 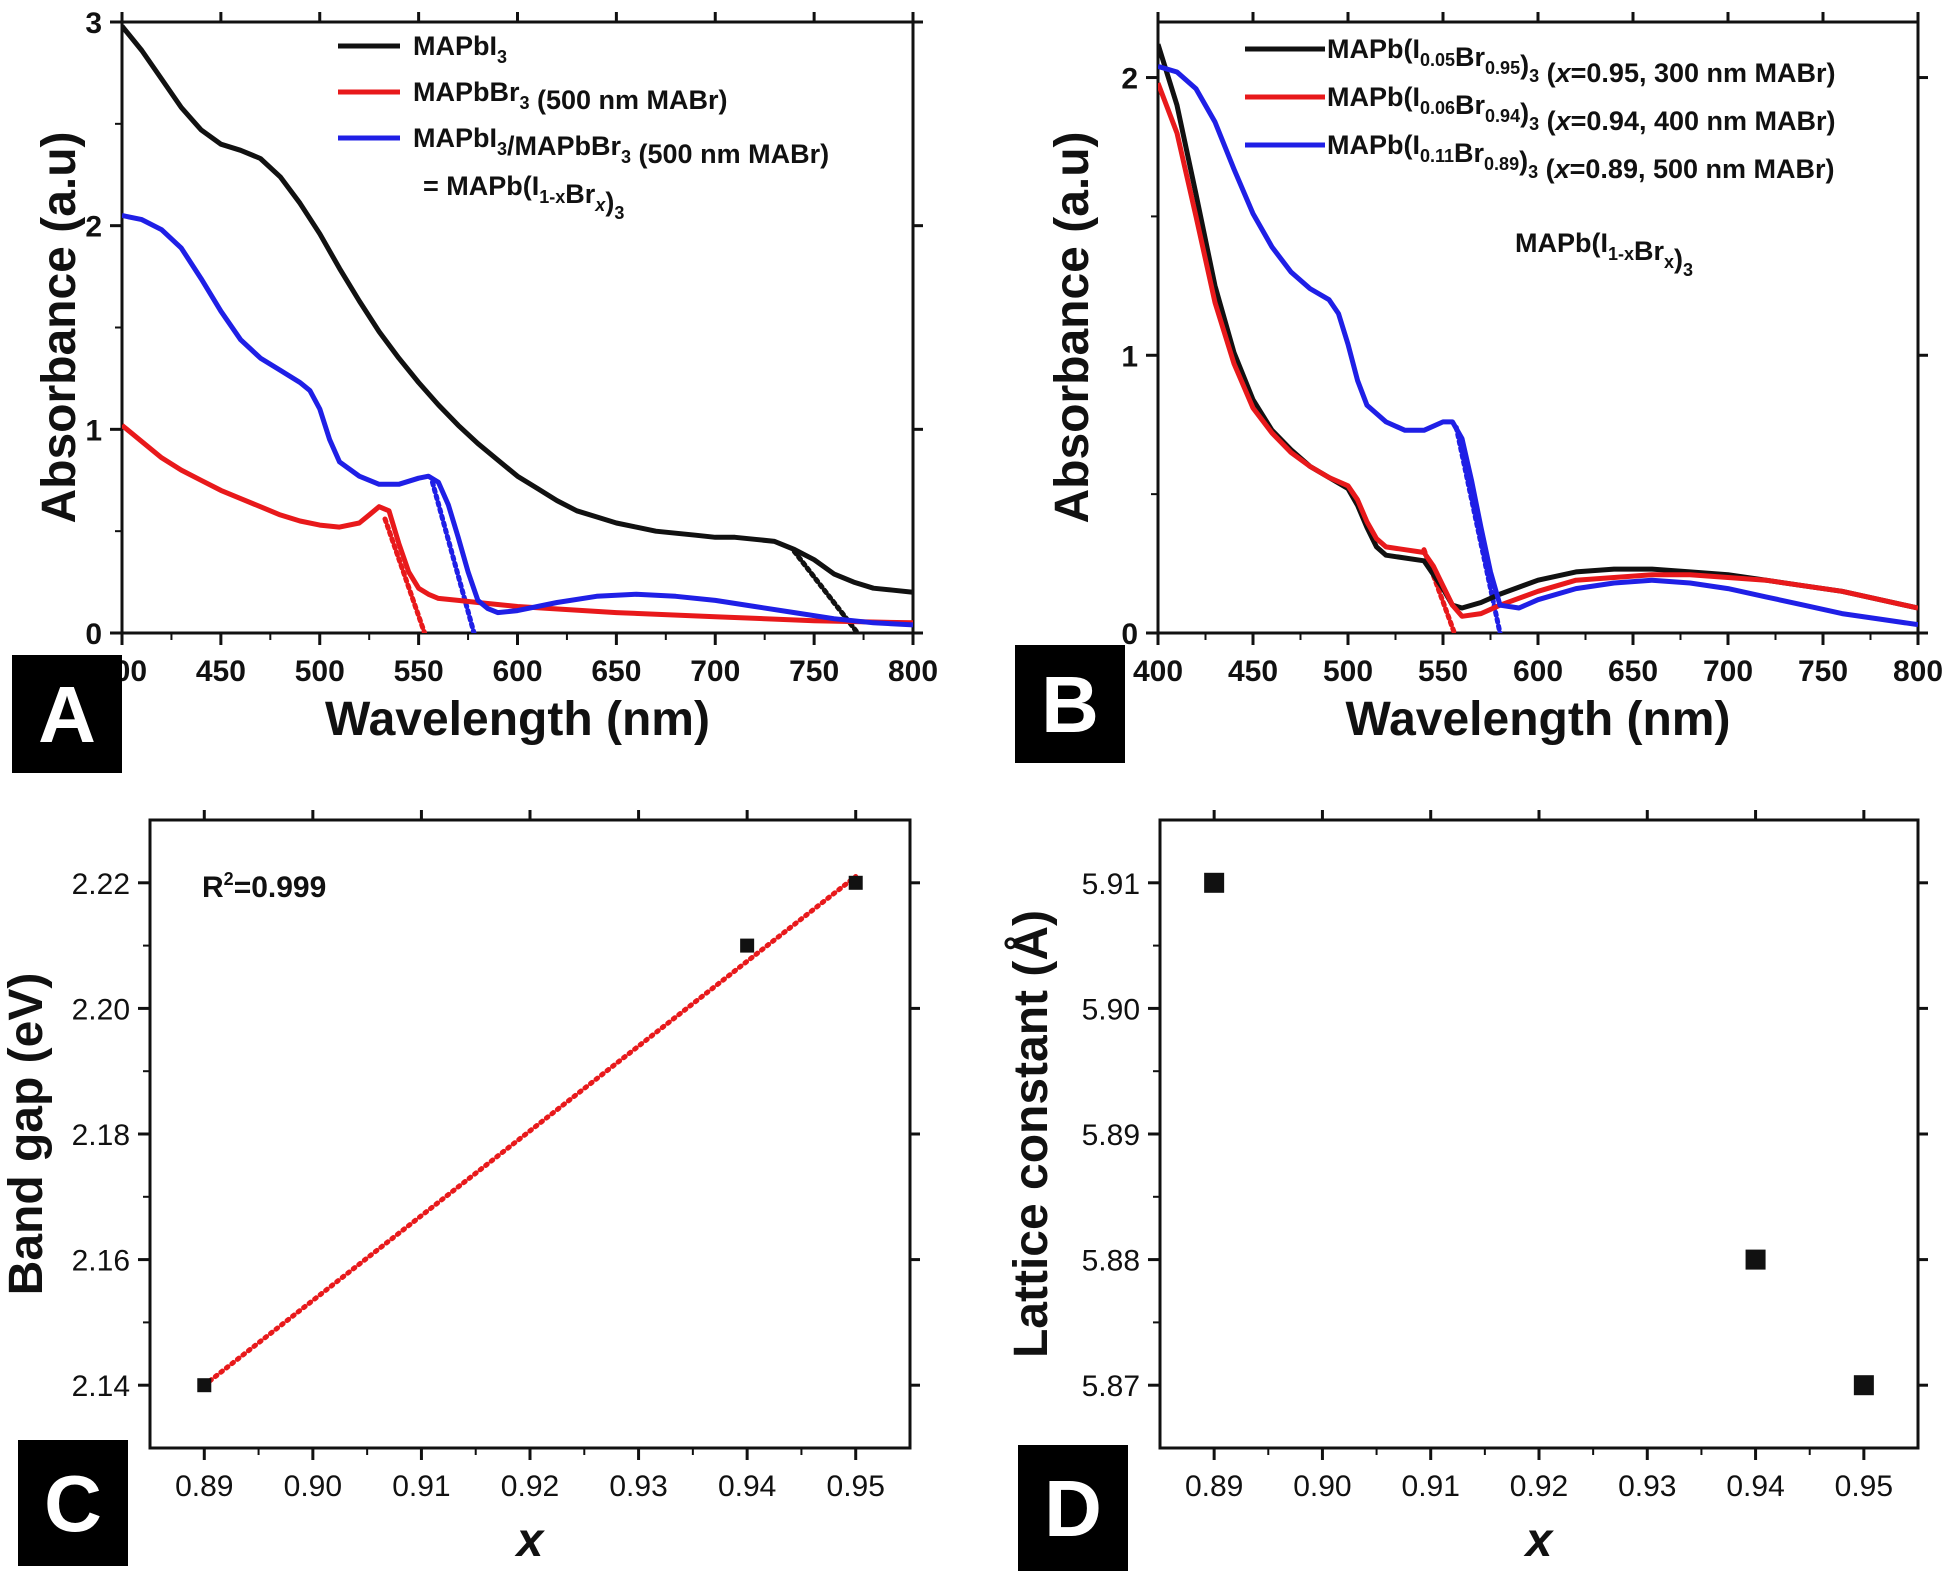 What do you see at coordinates (1561, 243) in the screenshot?
I see `composition-label-part: MAPb(I` at bounding box center [1561, 243].